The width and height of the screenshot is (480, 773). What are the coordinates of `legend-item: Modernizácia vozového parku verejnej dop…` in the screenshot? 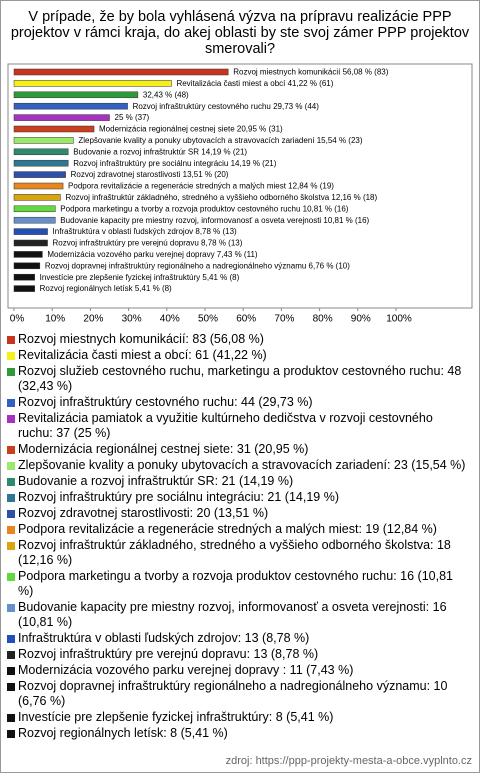 It's located at (238, 670).